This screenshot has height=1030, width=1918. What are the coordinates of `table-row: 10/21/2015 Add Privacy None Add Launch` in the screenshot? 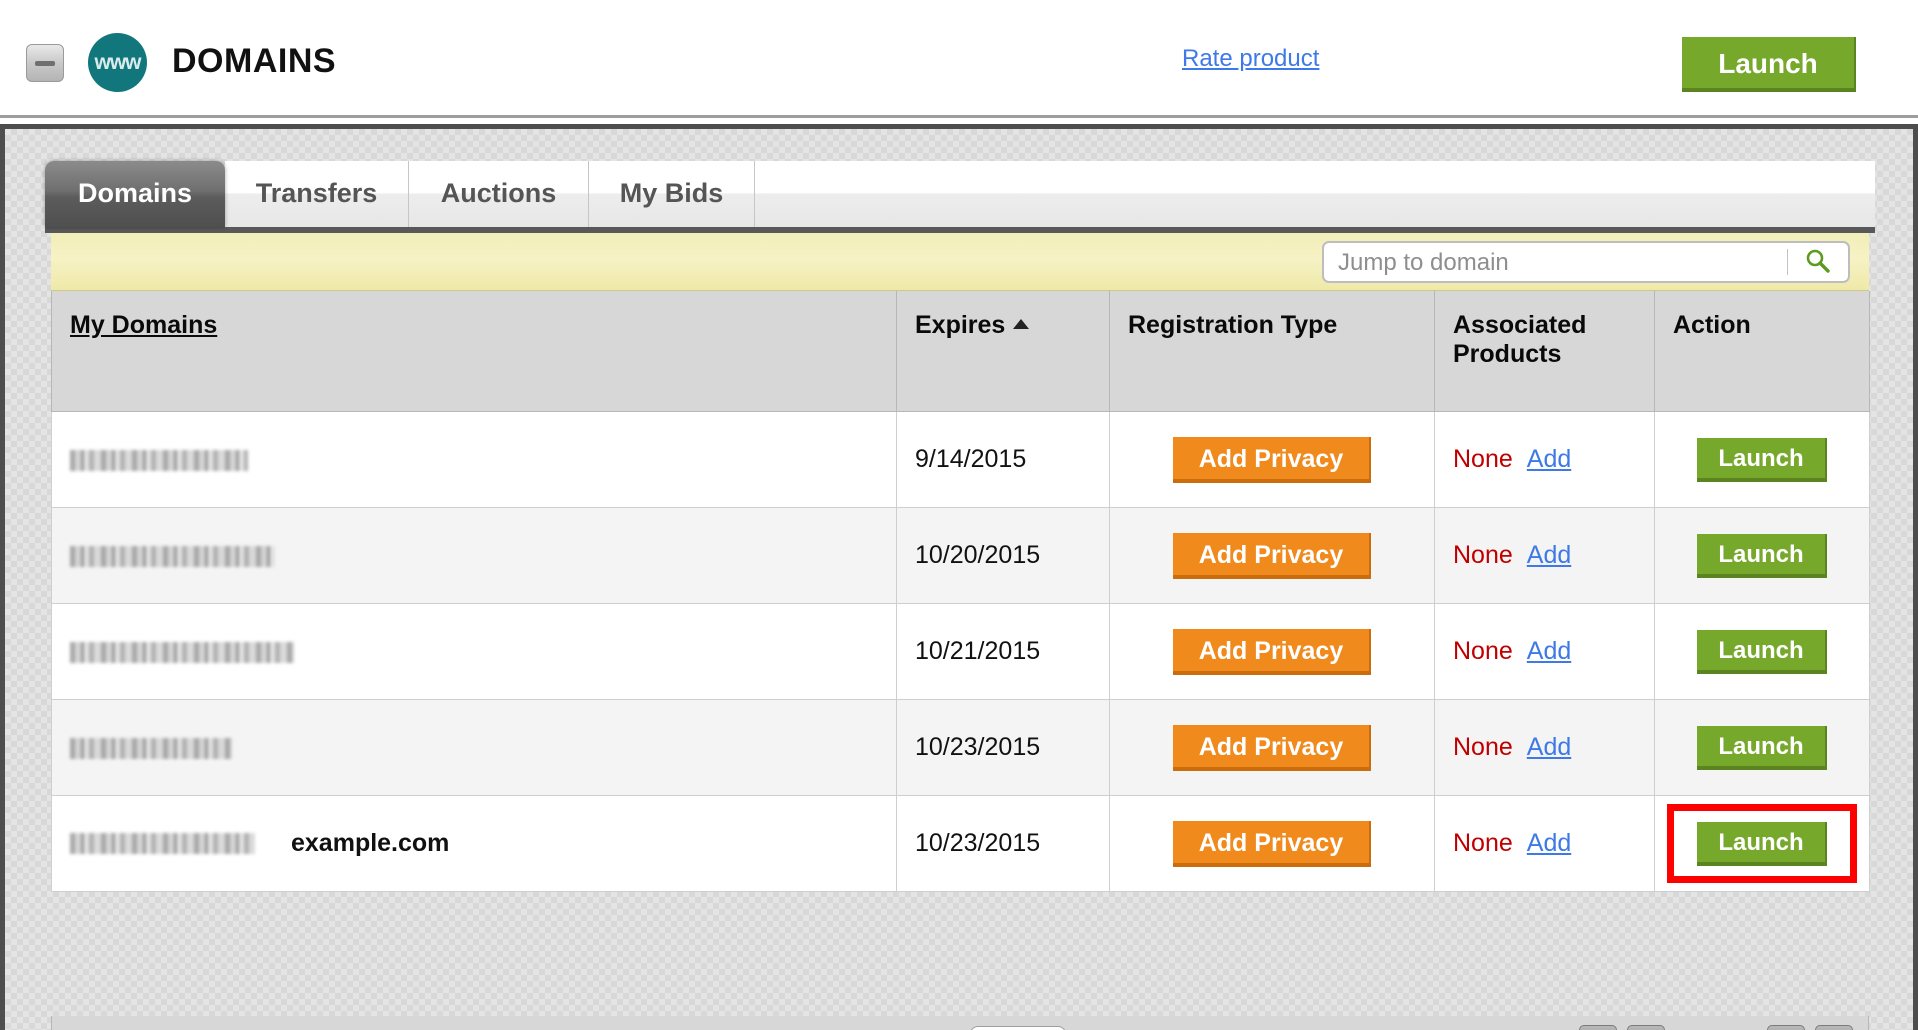 It's located at (960, 651).